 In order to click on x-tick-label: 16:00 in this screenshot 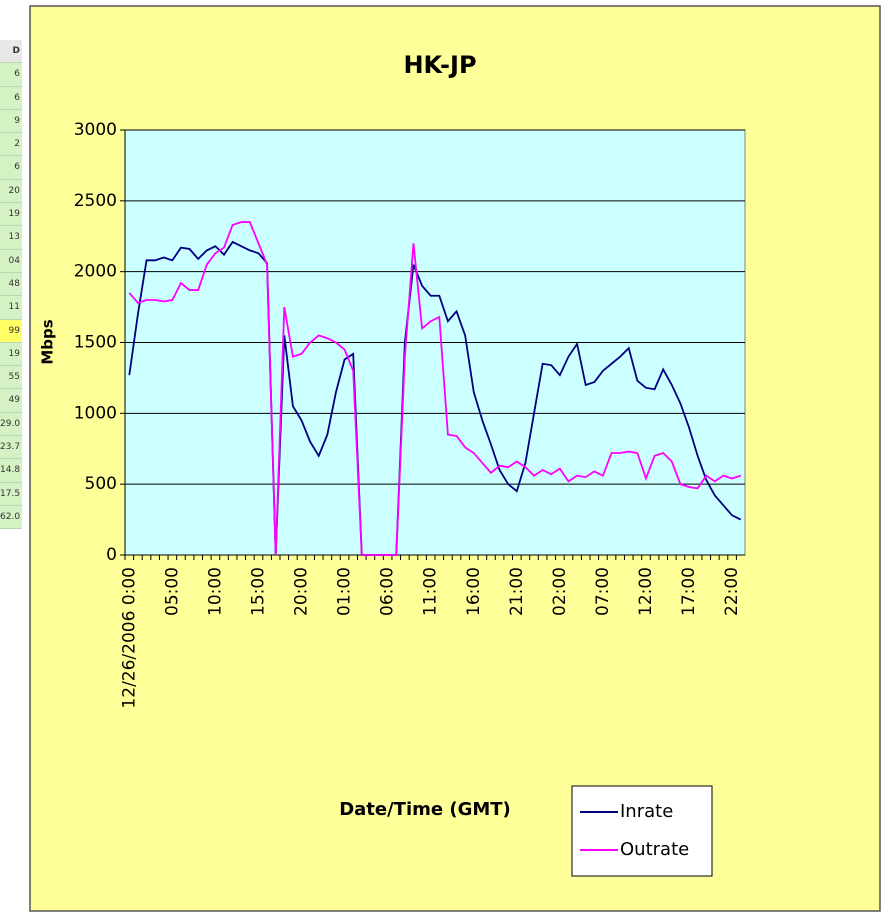, I will do `click(474, 591)`.